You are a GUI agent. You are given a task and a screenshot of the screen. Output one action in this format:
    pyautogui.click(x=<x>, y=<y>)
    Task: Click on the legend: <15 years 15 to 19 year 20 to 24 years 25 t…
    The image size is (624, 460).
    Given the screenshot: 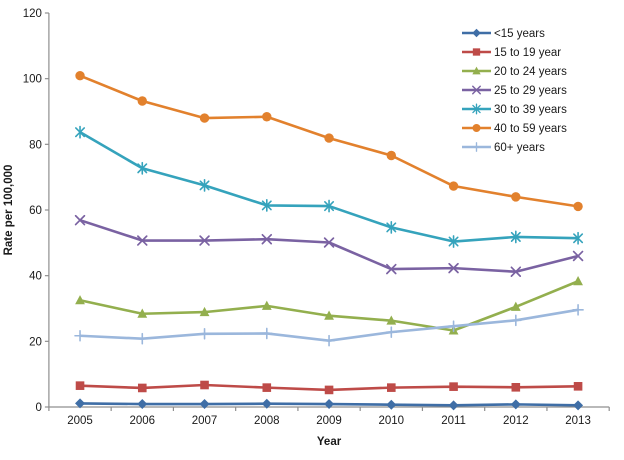 What is the action you would take?
    pyautogui.click(x=514, y=91)
    